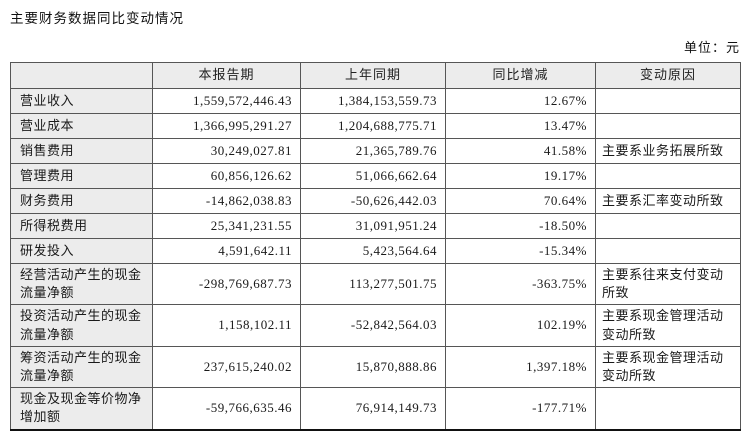  I want to click on col-header-item, so click(81, 75).